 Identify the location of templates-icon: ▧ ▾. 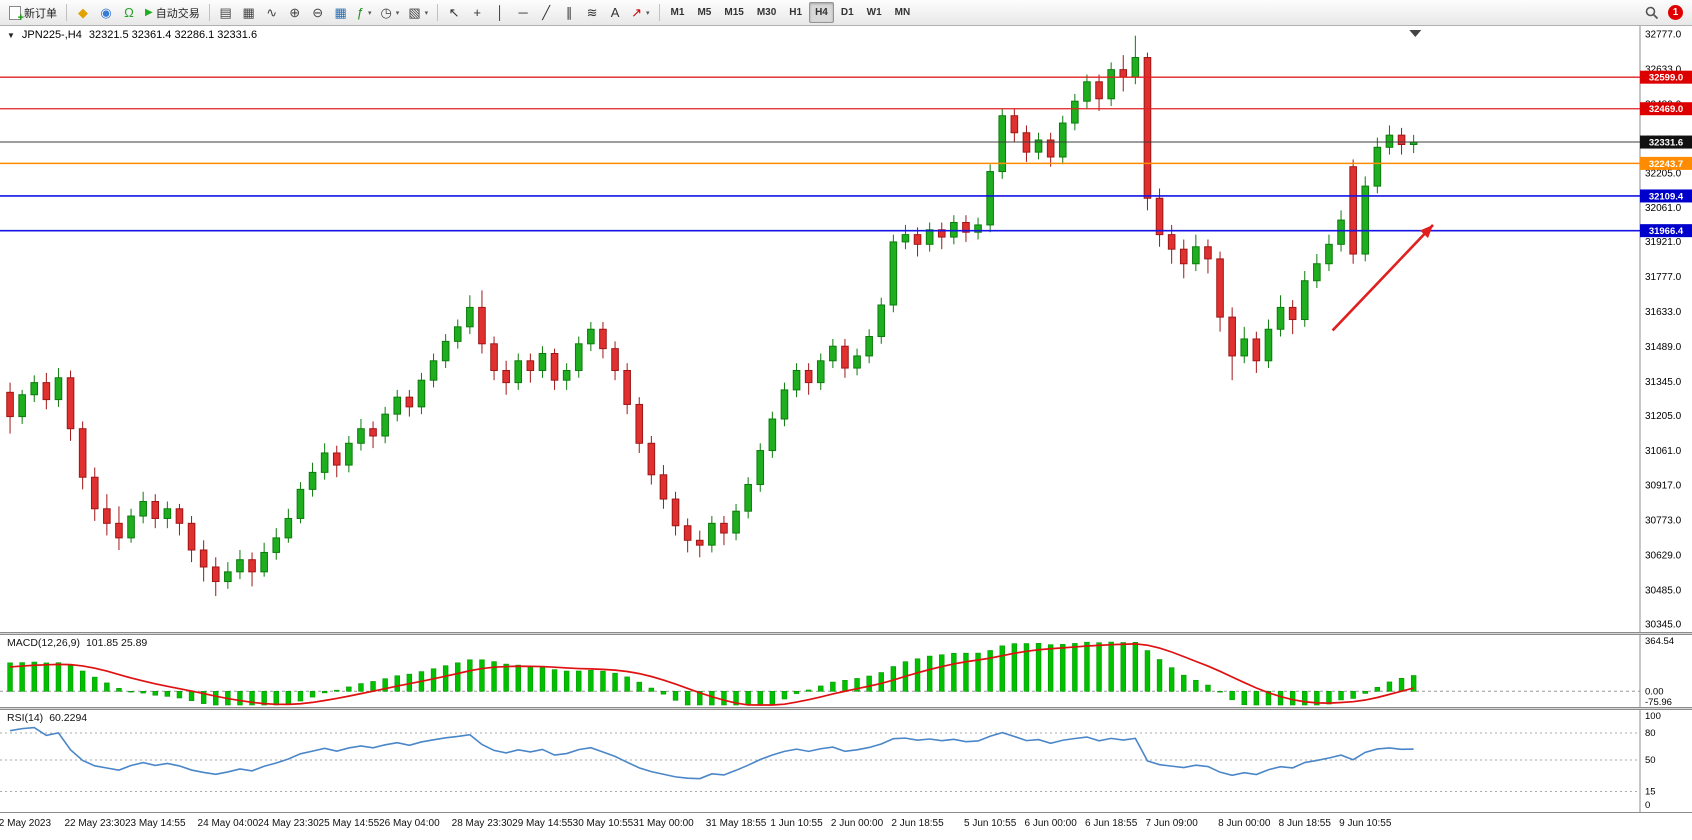
(418, 12).